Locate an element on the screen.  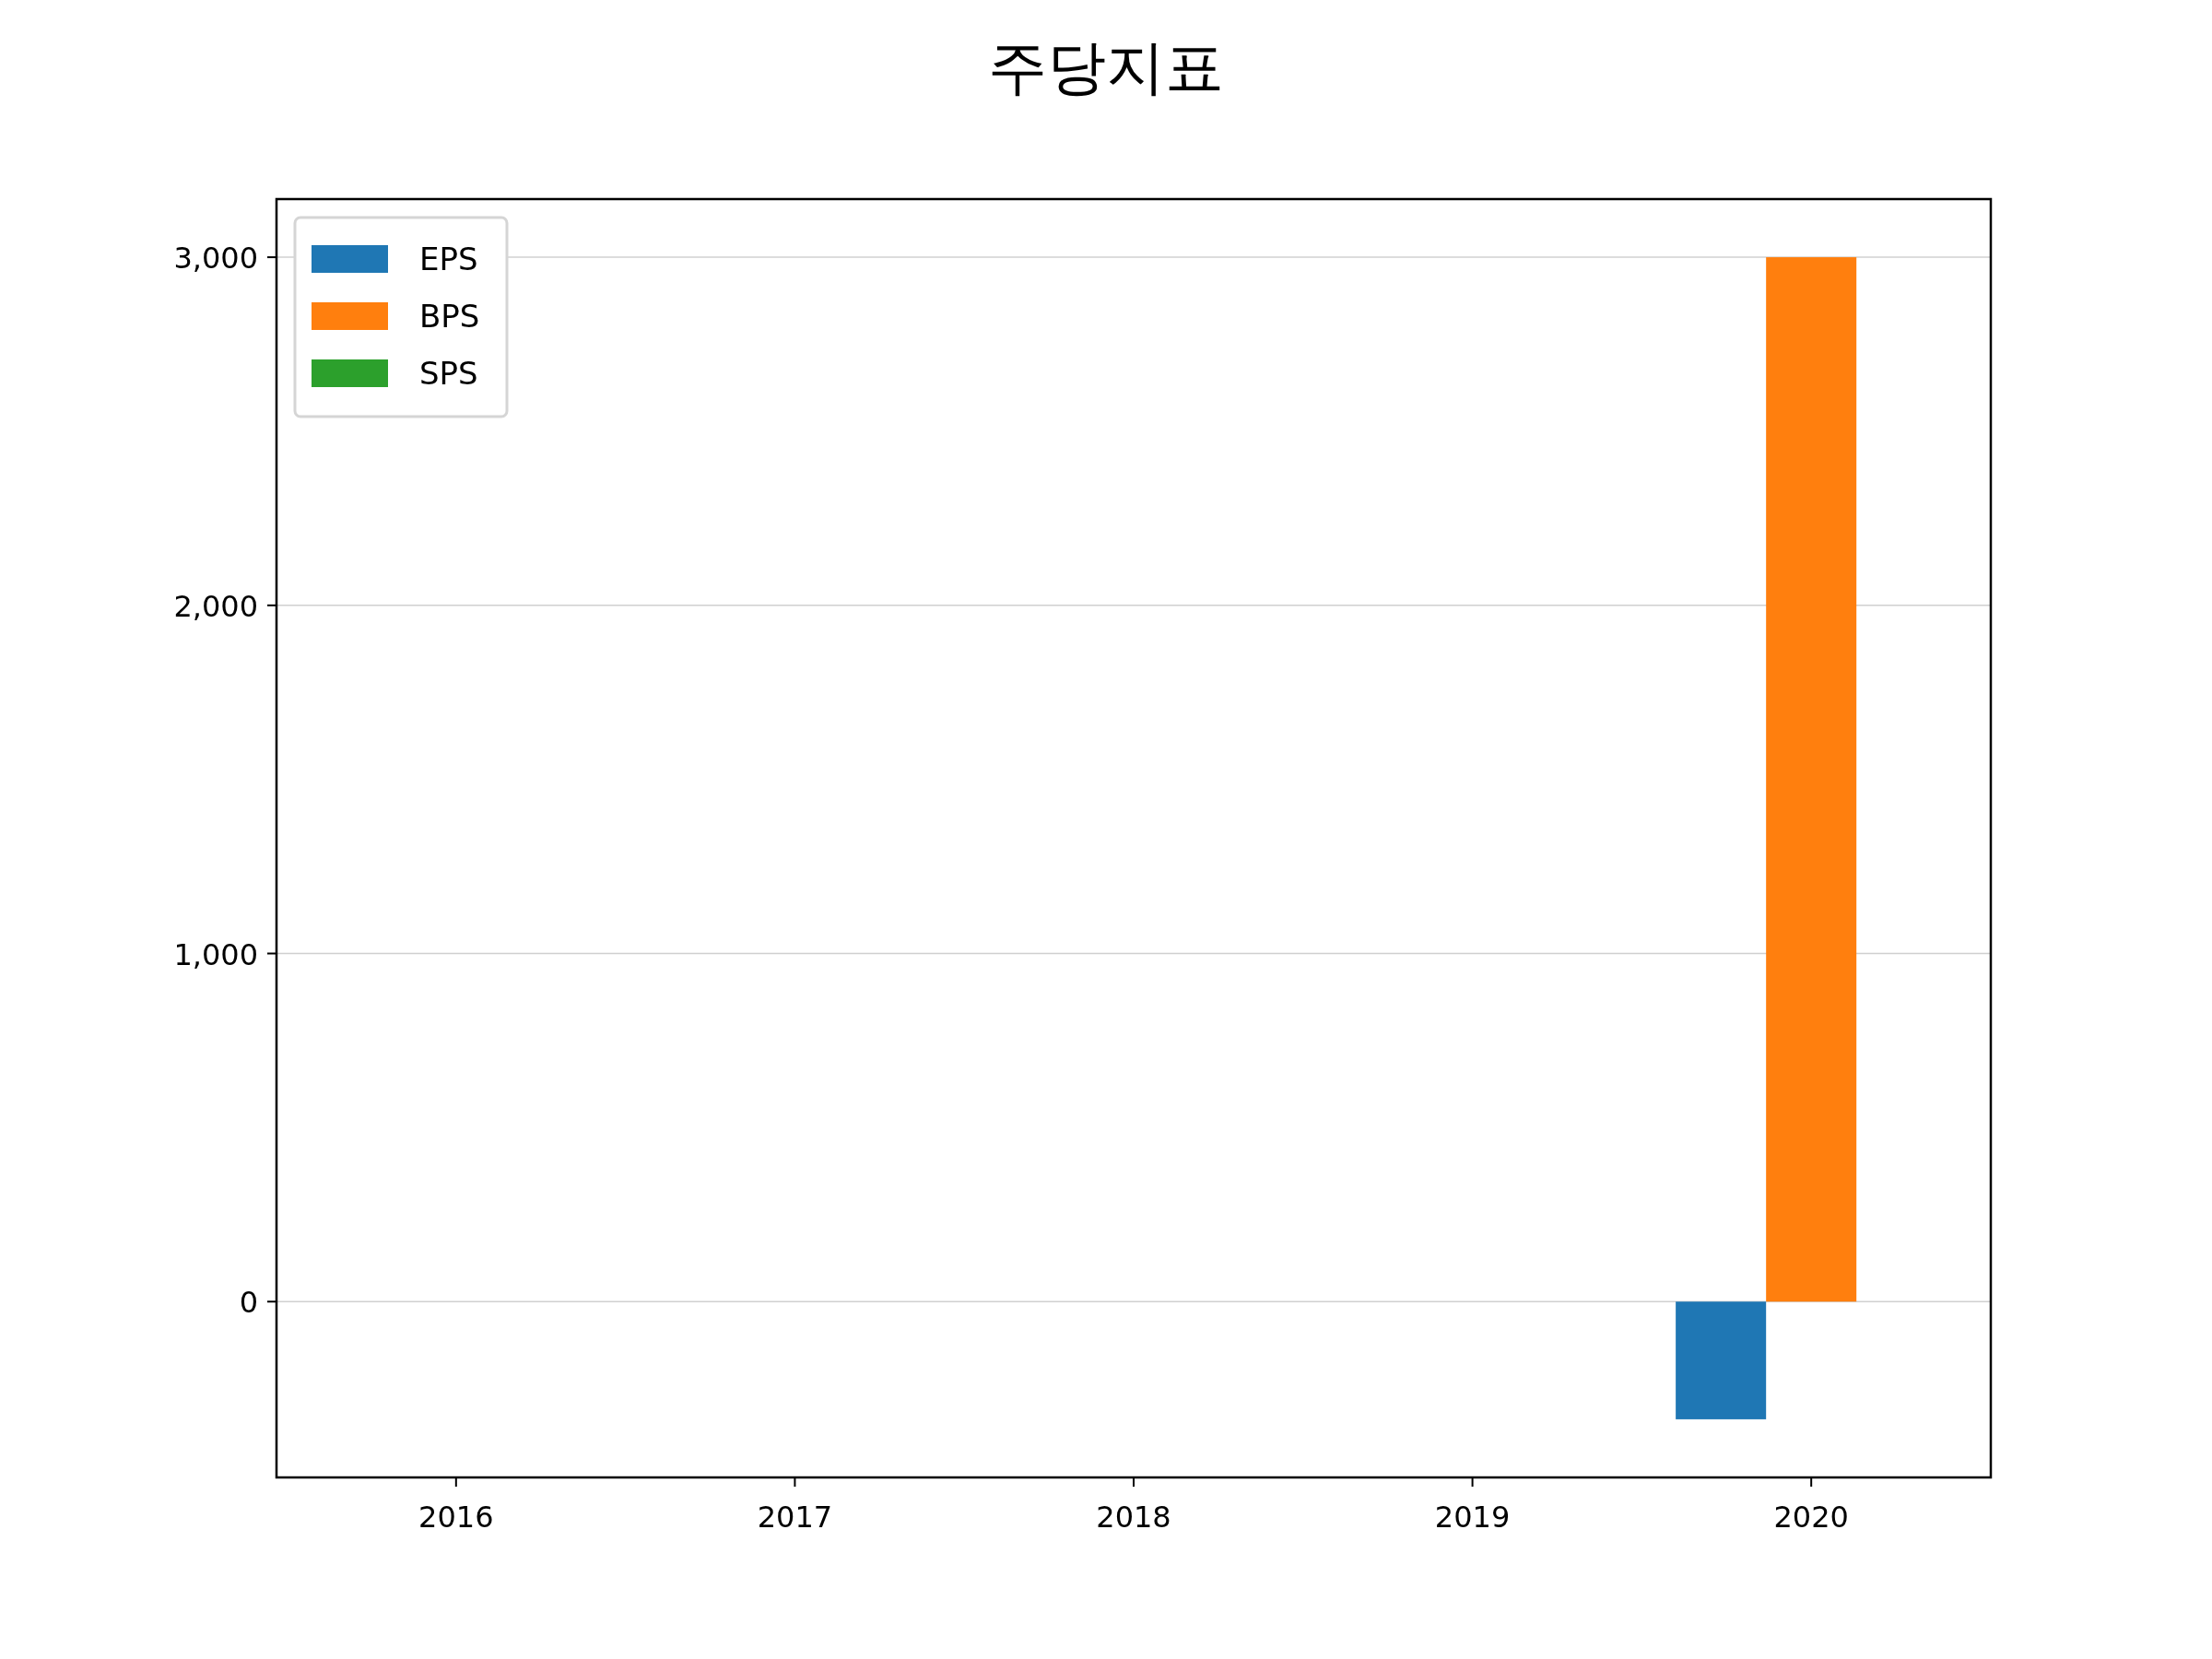
x-tick-label: 2019 is located at coordinates (1472, 1517).